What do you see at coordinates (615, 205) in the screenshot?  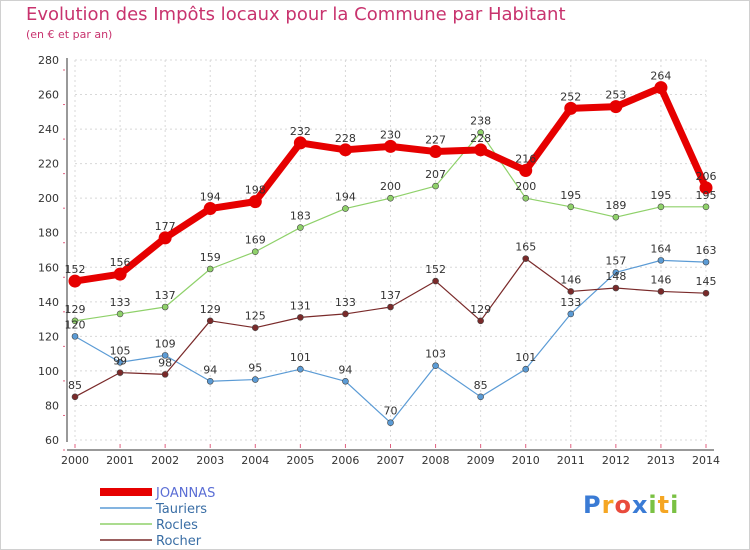 I see `data-label: 189` at bounding box center [615, 205].